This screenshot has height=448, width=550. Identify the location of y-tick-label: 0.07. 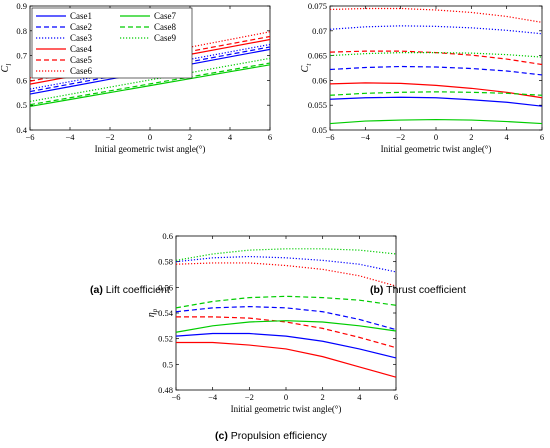
(319, 31).